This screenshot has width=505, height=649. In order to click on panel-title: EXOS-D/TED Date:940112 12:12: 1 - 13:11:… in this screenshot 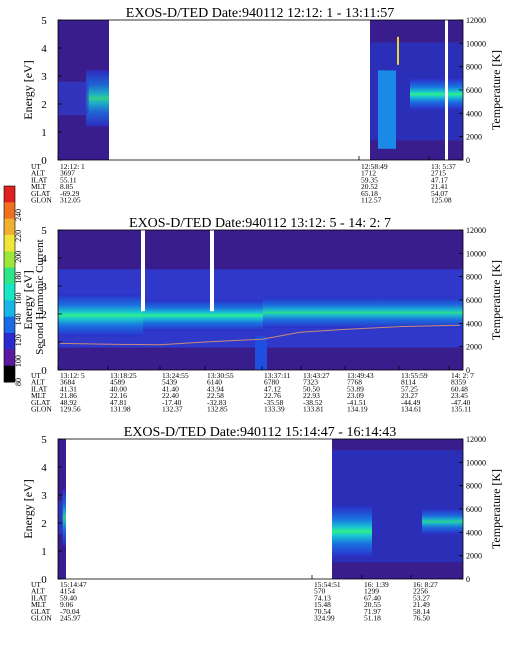, I will do `click(260, 13)`.